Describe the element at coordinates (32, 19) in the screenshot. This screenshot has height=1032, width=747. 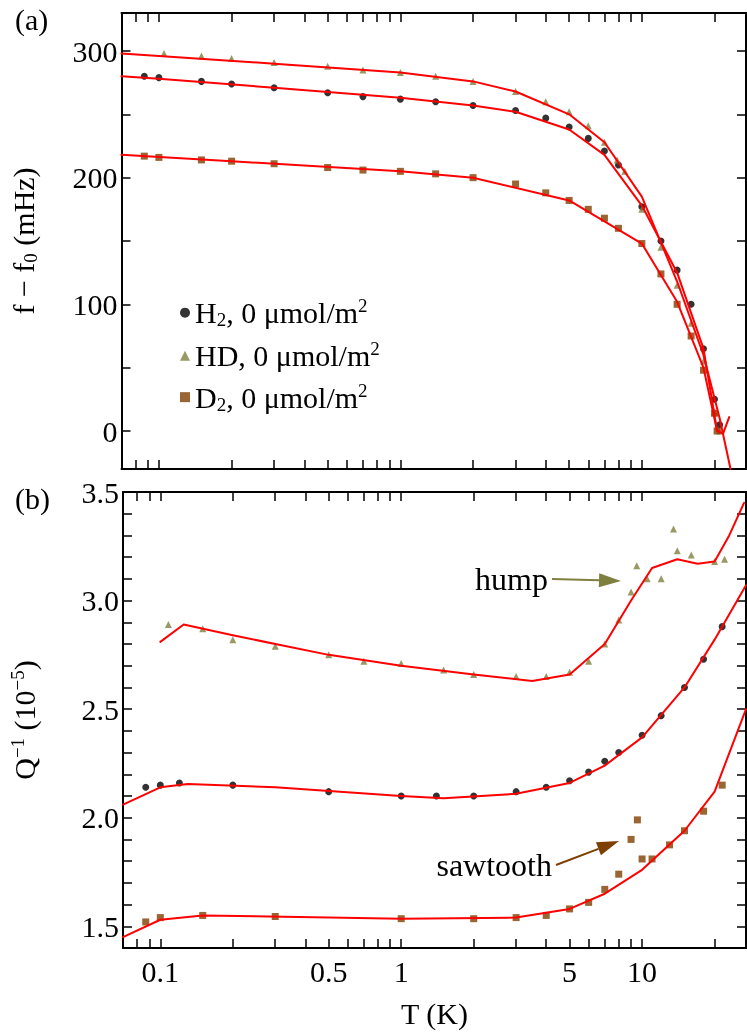
I see `chart-title: (a)` at that location.